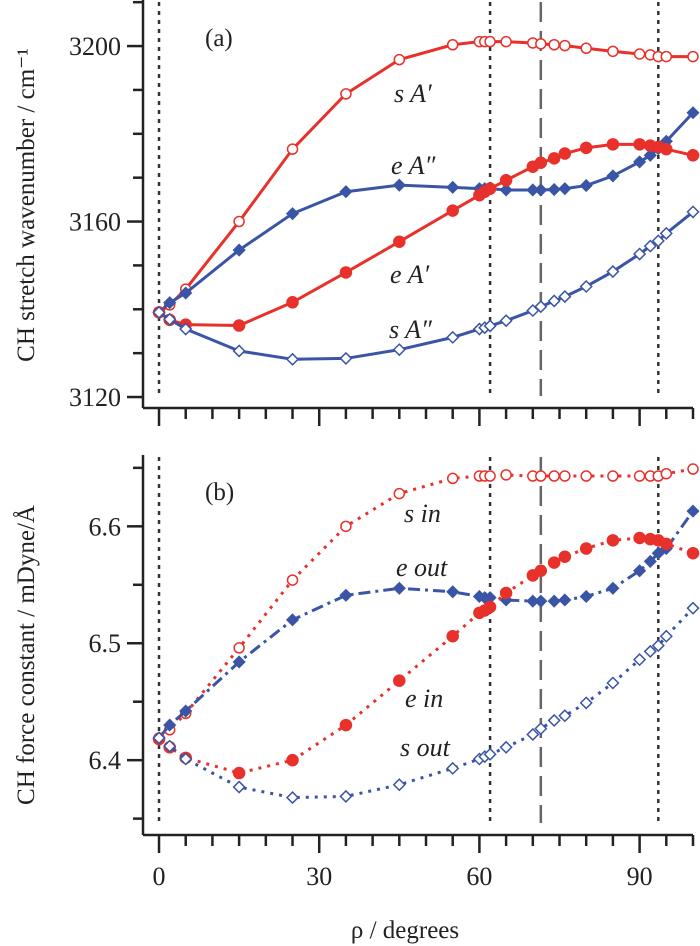  Describe the element at coordinates (26, 655) in the screenshot. I see `y-axis-label-bottom: CH force constant / mDyne/Å` at that location.